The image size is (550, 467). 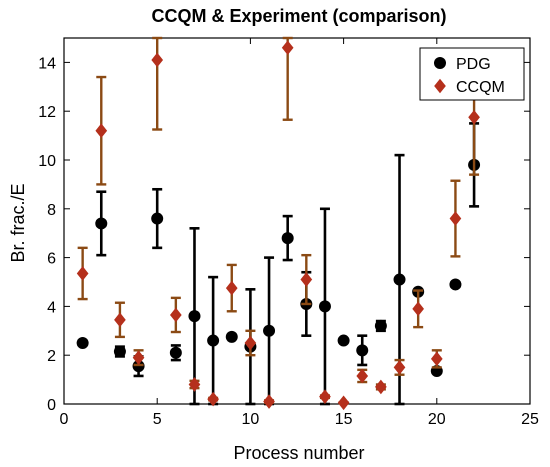 What do you see at coordinates (473, 64) in the screenshot?
I see `legend-pdg-label: PDG` at bounding box center [473, 64].